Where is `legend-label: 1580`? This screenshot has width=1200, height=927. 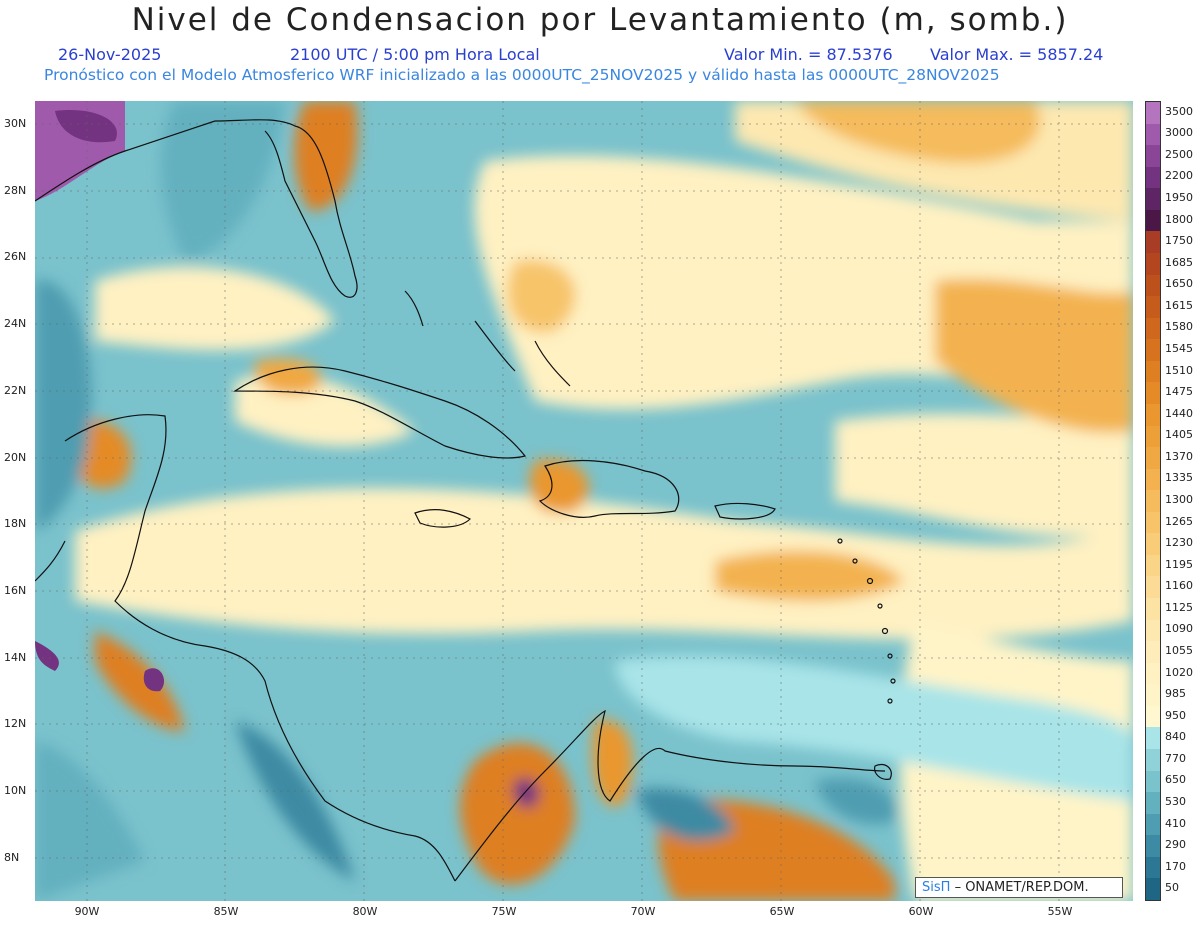 legend-label: 1580 is located at coordinates (1179, 327).